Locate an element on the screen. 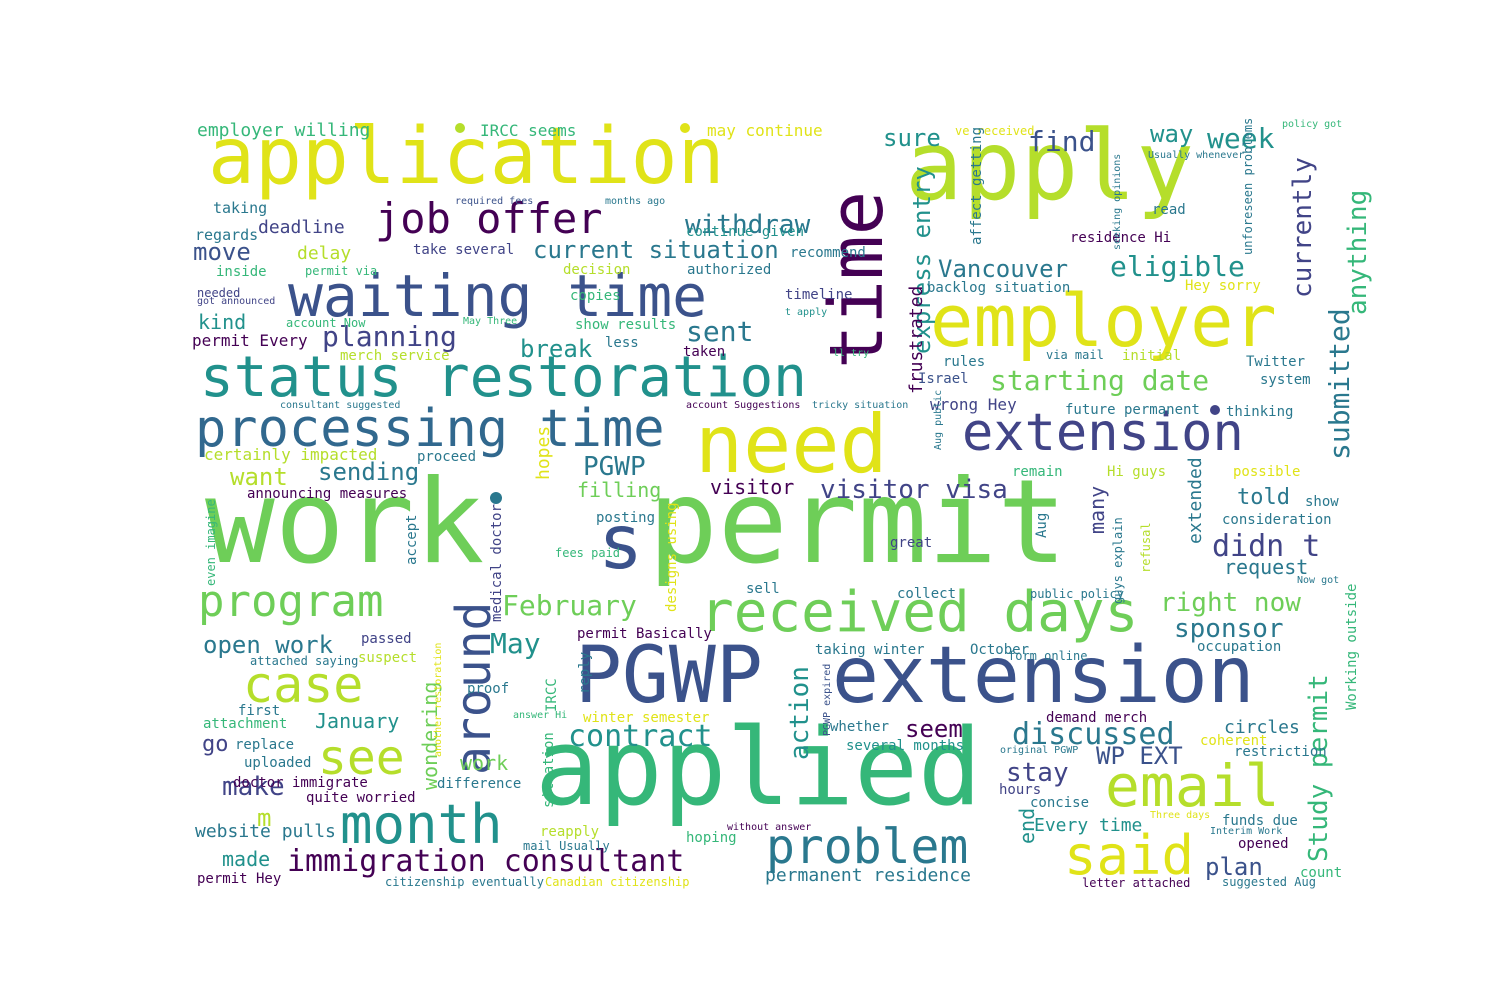  word-citizenship-eventually: citizenship eventually is located at coordinates (464, 882).